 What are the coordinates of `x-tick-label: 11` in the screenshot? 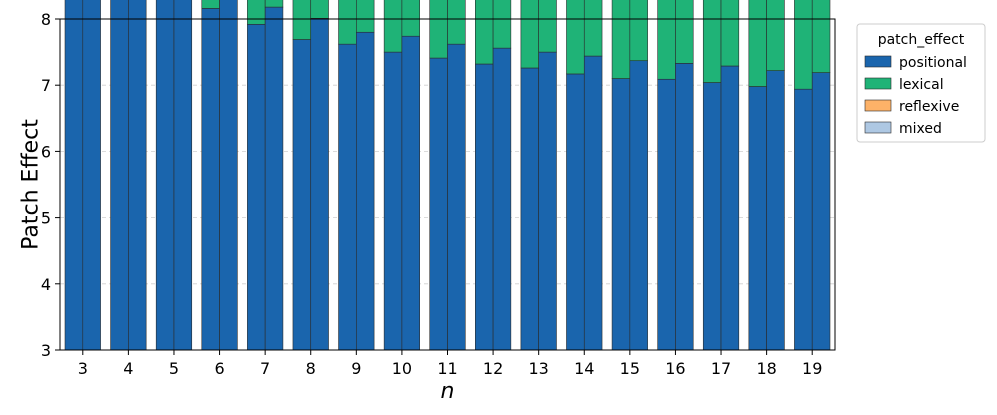 It's located at (447, 368).